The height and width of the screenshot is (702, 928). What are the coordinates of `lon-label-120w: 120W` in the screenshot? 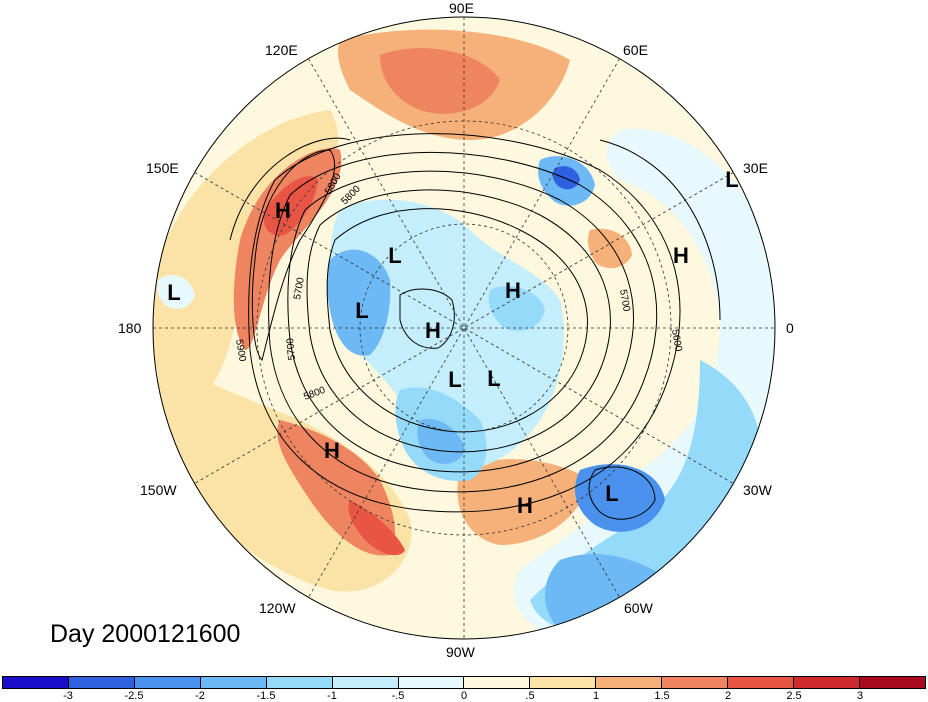 It's located at (277, 608).